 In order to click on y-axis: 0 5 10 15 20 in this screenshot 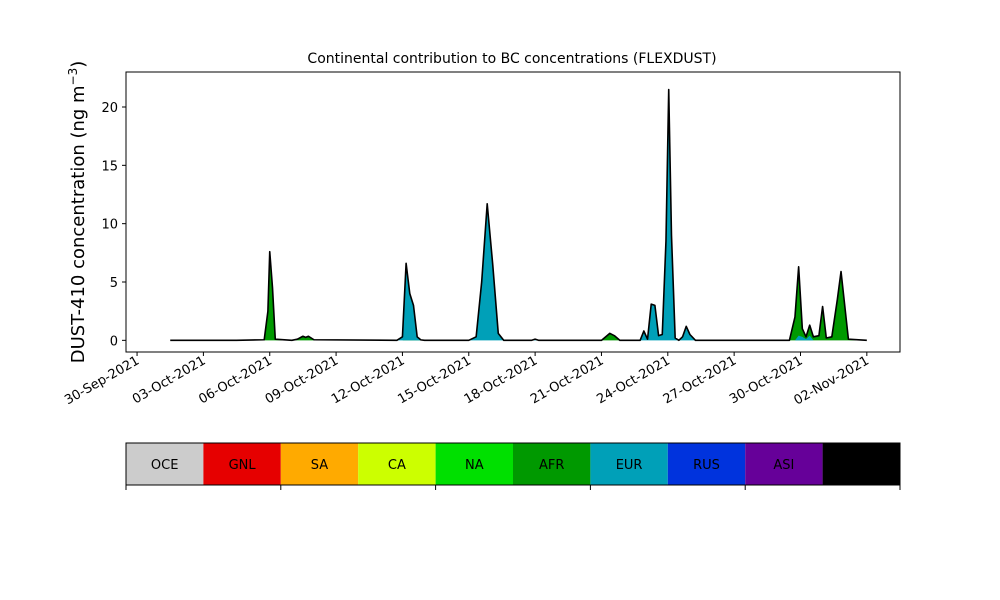, I will do `click(113, 225)`.